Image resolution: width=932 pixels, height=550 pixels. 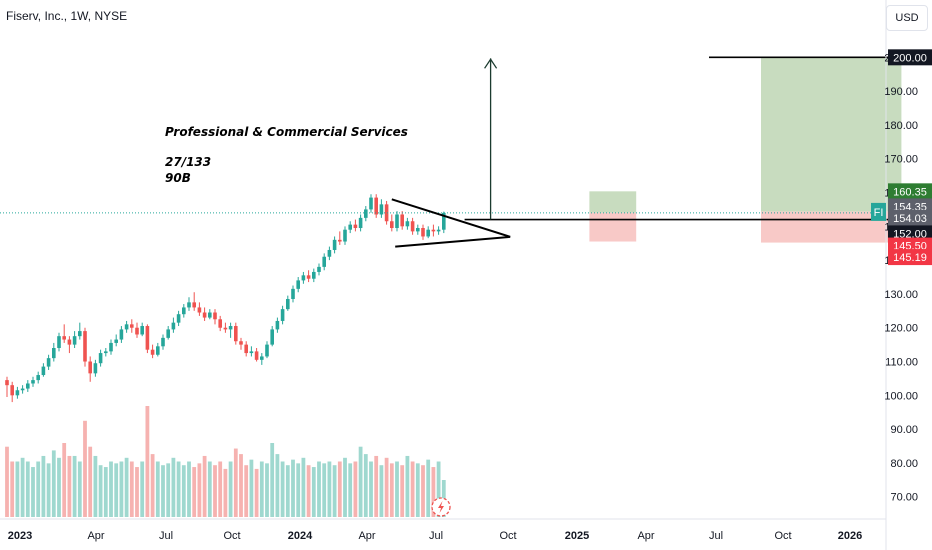 I want to click on price-tag-value: 152.00, so click(x=910, y=234).